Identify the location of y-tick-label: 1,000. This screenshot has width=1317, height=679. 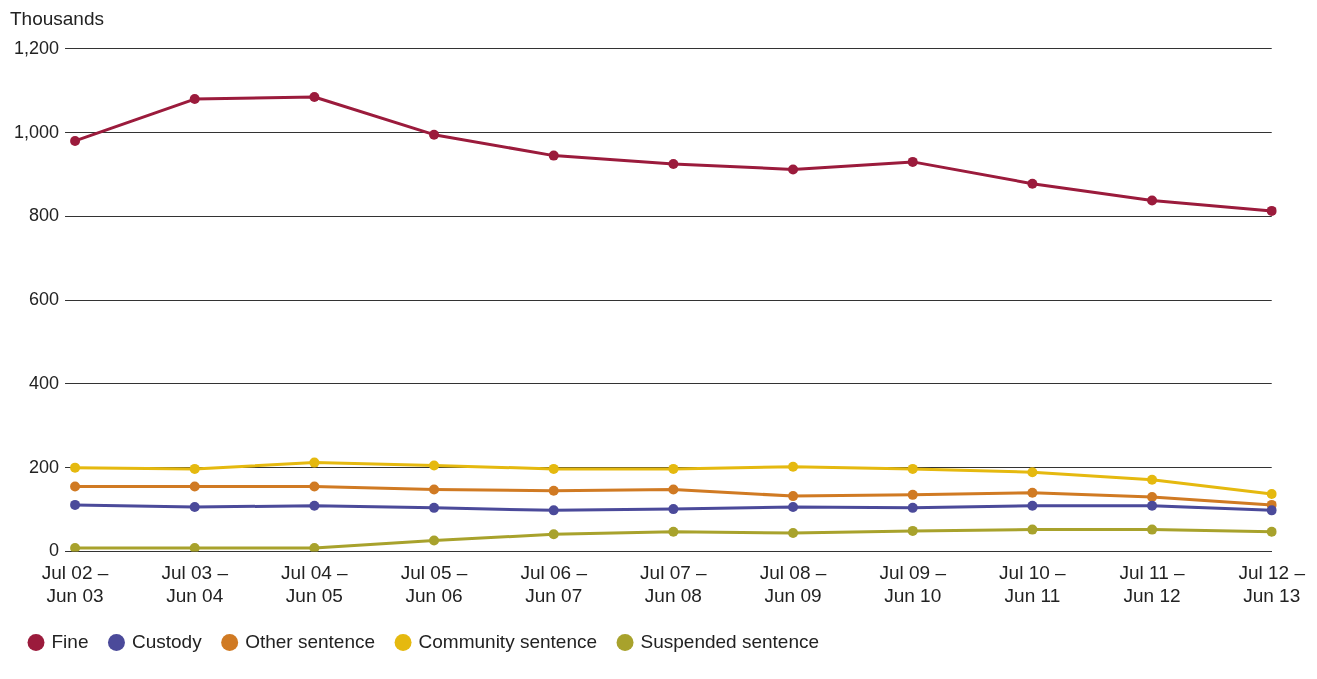
(37, 131).